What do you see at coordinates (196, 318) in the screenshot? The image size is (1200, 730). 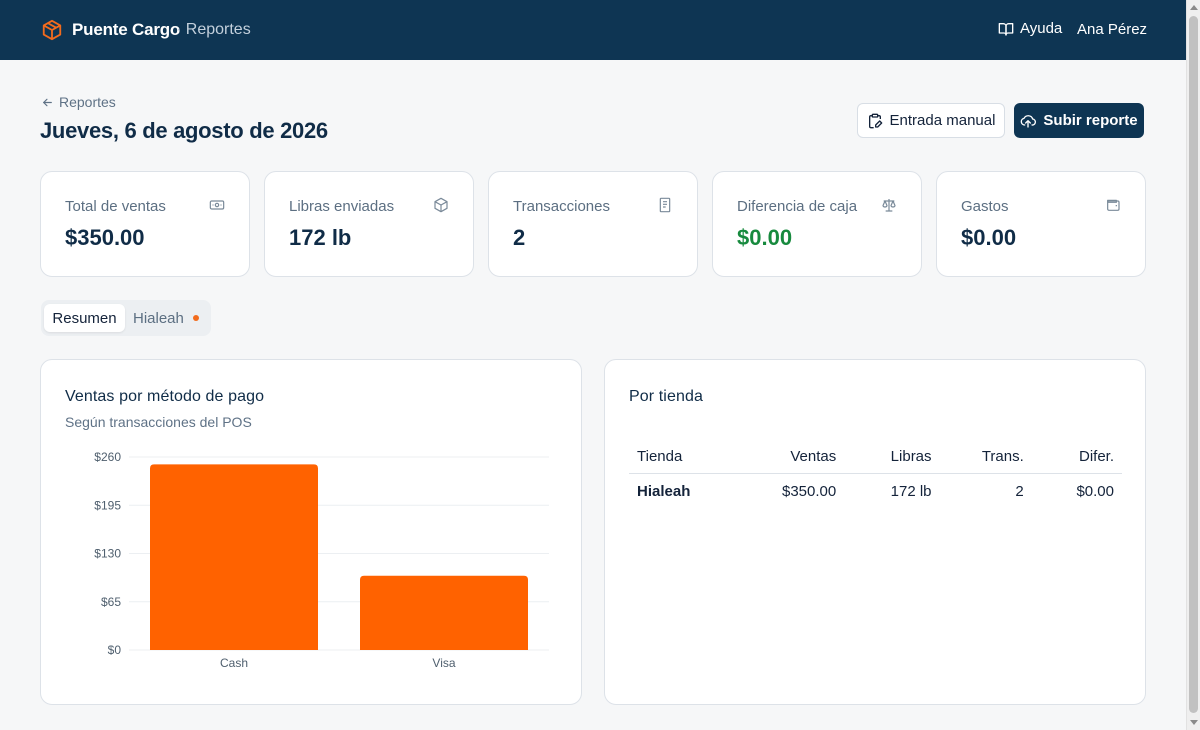 I see `tab-alert-dot` at bounding box center [196, 318].